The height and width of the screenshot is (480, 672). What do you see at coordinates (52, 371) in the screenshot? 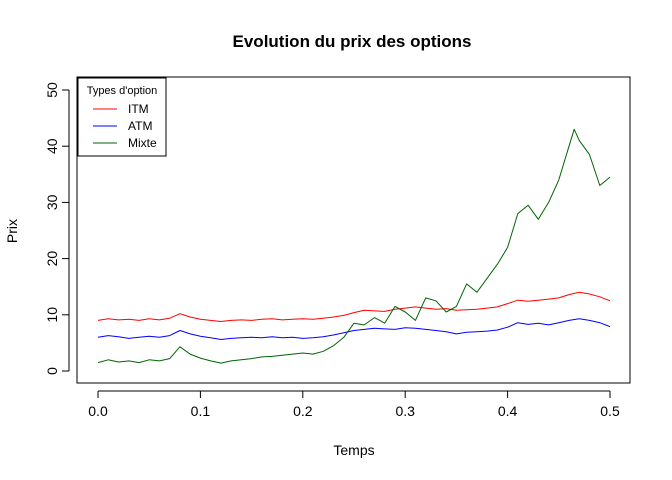
I see `y-tick-label: 0` at bounding box center [52, 371].